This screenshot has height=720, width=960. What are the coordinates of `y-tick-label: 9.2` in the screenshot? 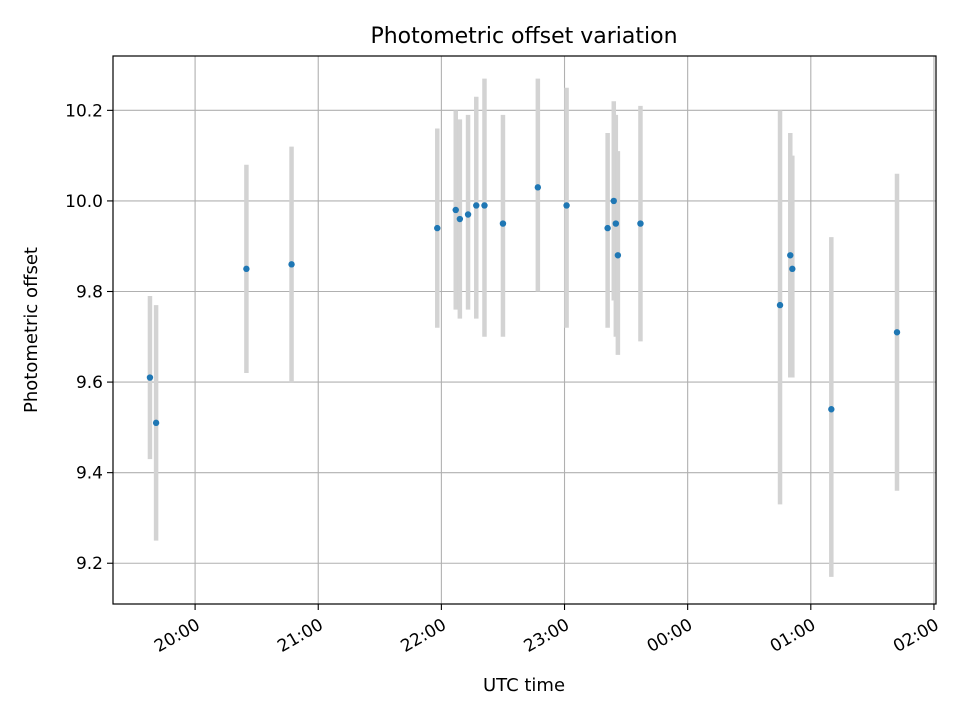 It's located at (89, 564).